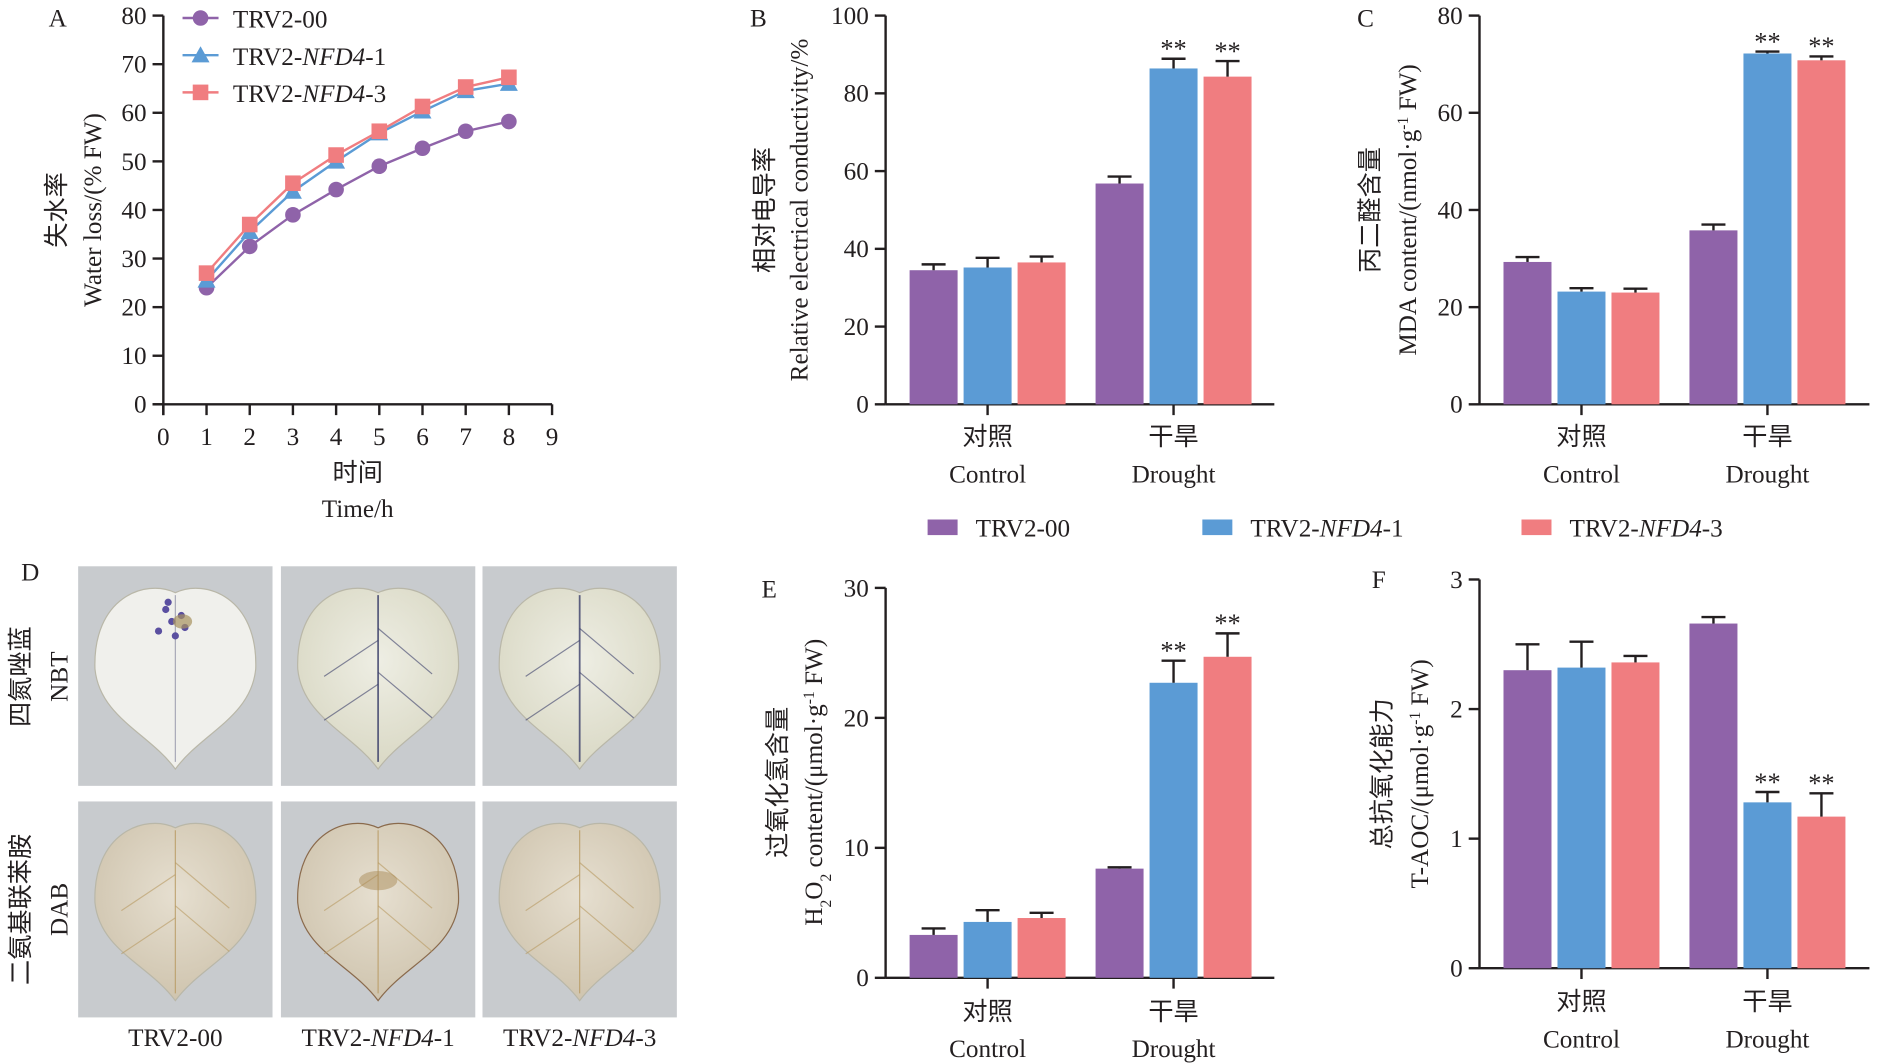 The image size is (1878, 1063). Describe the element at coordinates (800, 210) in the screenshot. I see `label-segment: Relative electrical conductivity/%` at that location.